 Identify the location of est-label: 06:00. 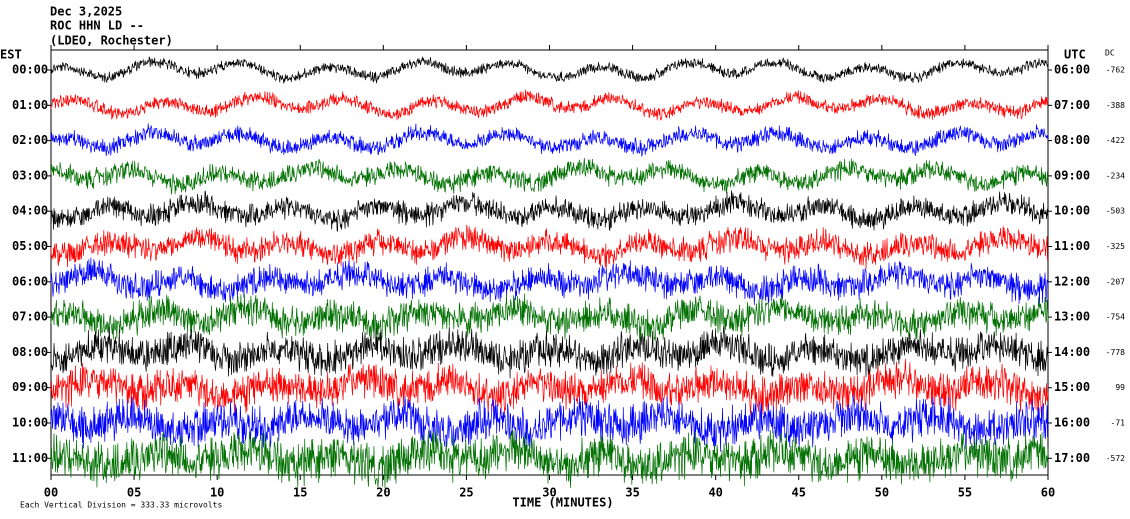
(30, 281).